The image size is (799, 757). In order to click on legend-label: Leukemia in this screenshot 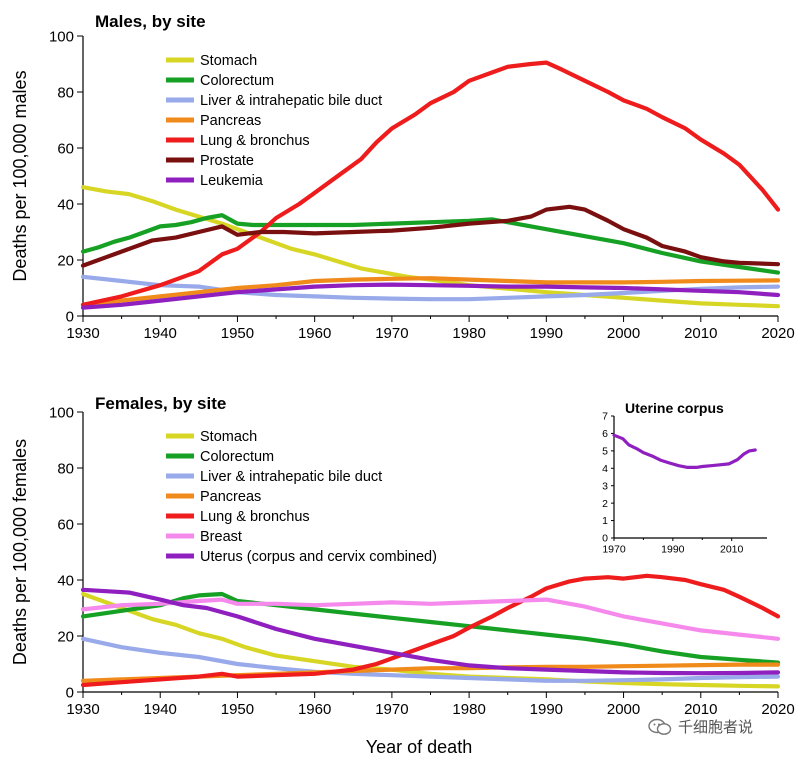, I will do `click(232, 181)`.